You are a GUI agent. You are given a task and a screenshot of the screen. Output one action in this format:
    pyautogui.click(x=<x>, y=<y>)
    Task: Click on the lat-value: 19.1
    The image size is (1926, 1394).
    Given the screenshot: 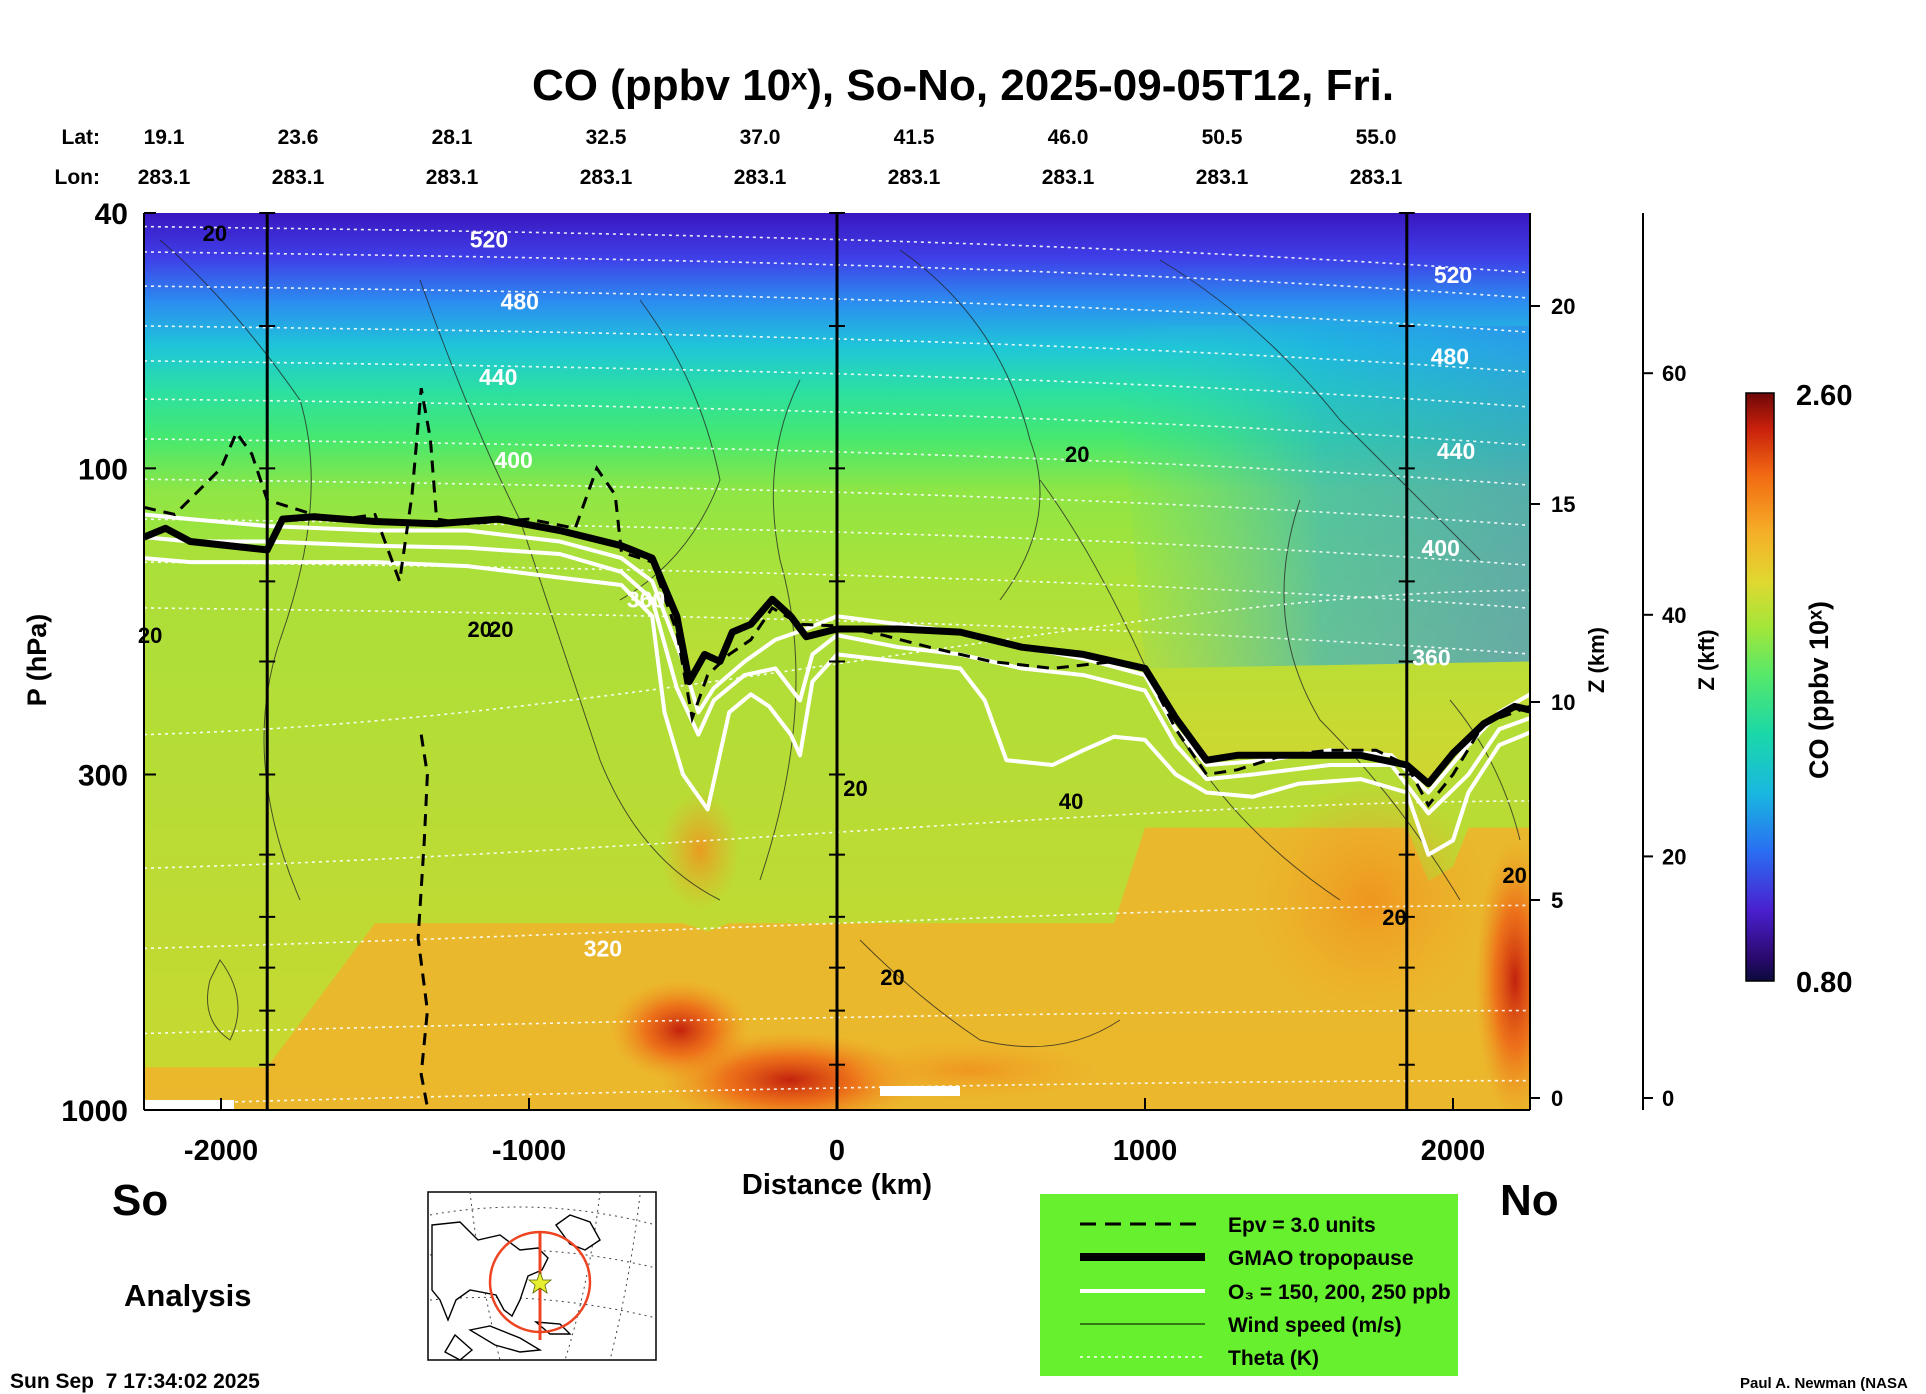 What is the action you would take?
    pyautogui.click(x=164, y=137)
    